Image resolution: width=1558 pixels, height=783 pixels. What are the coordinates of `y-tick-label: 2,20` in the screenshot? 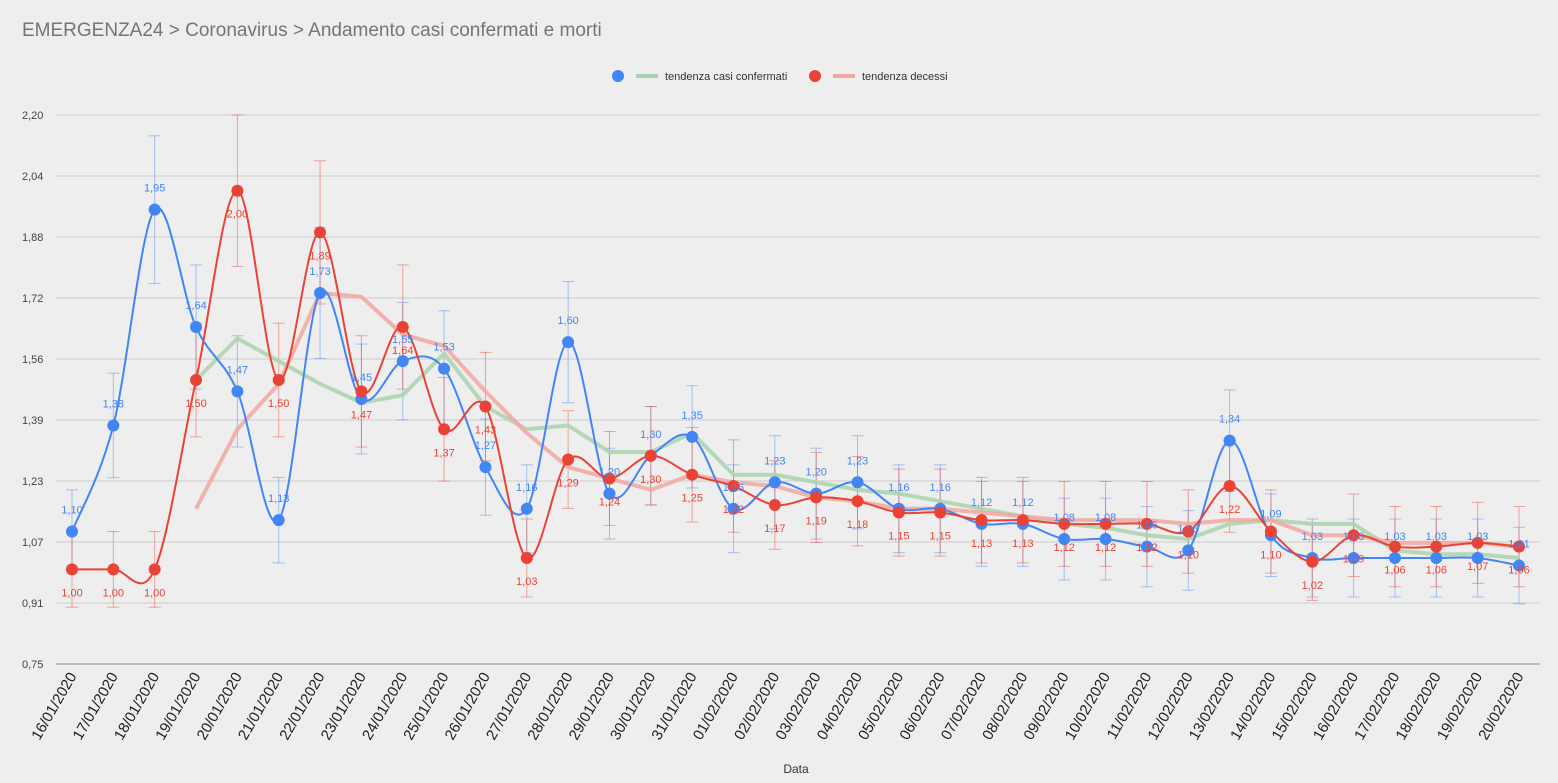 It's located at (32, 116).